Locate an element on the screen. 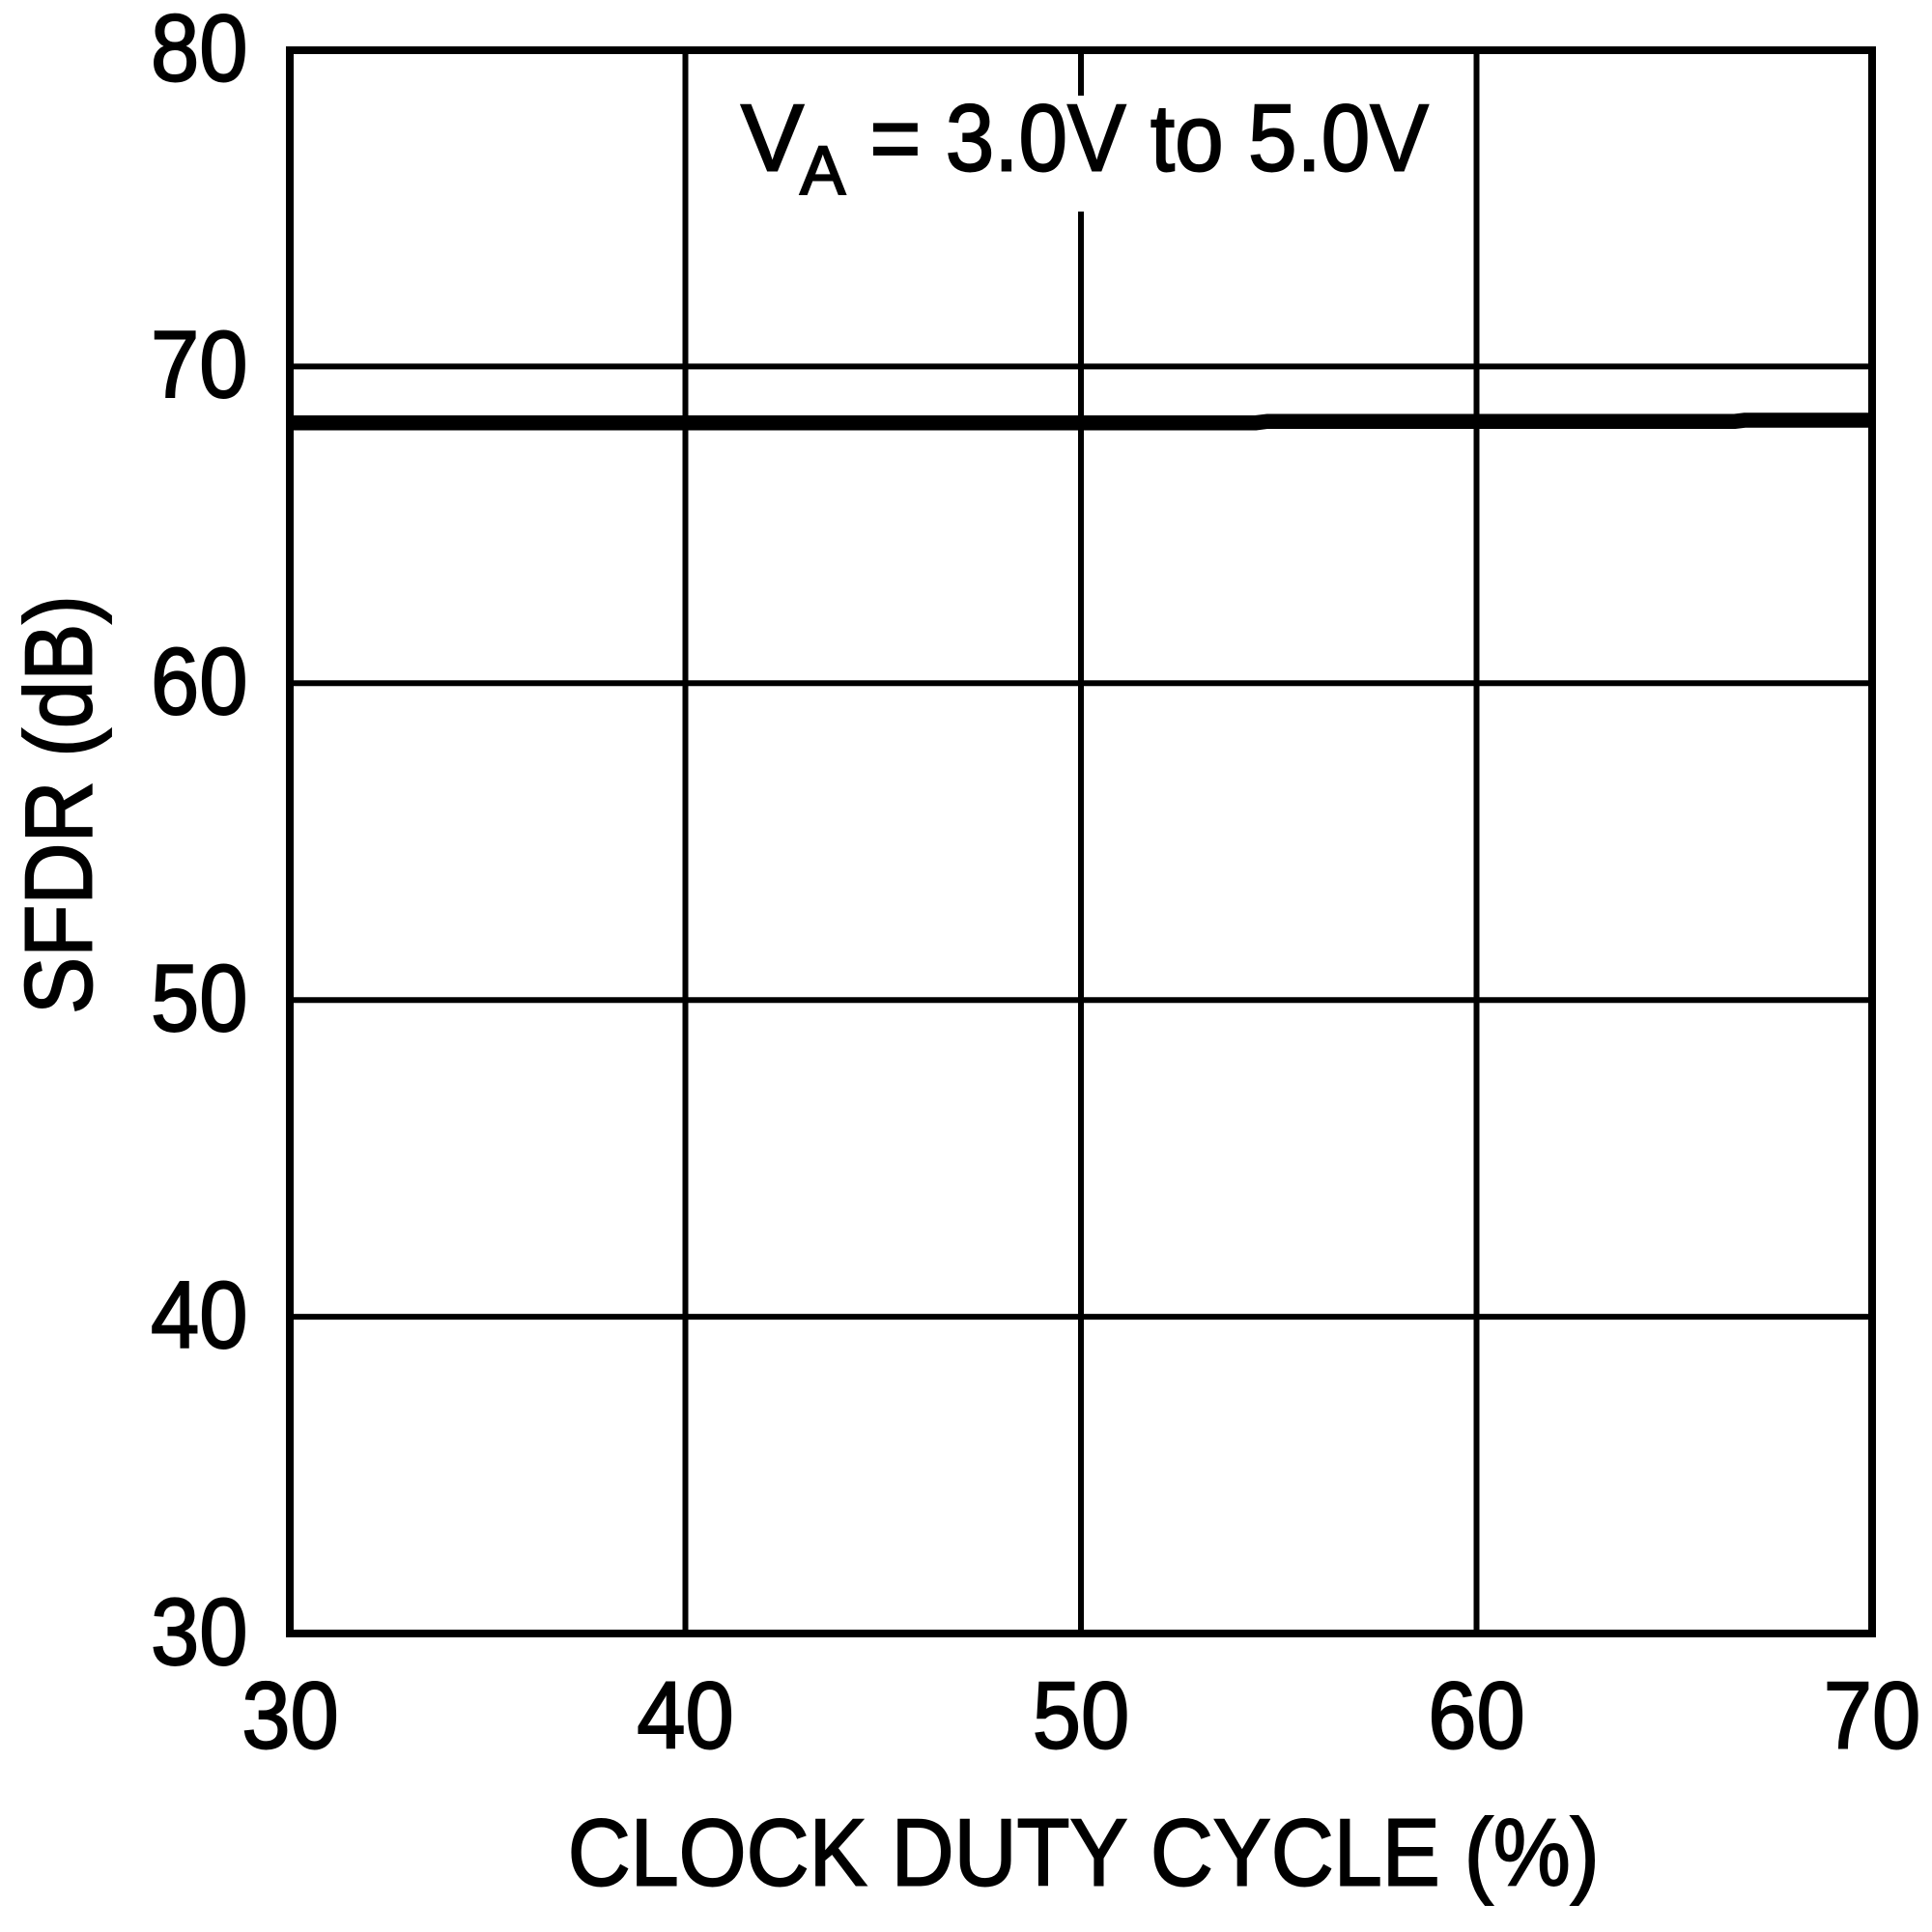  svg-text: SFDR (dB) is located at coordinates (59, 804).